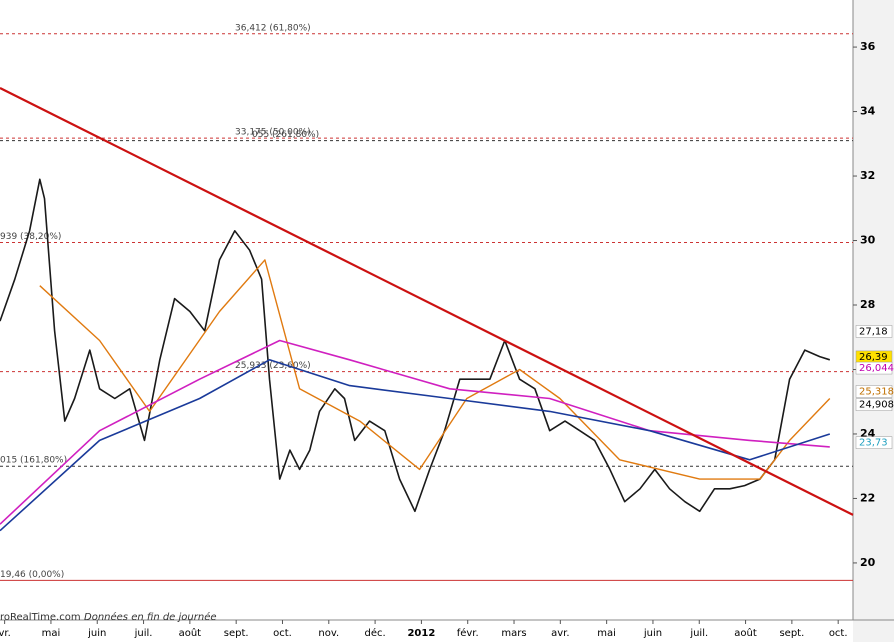 The height and width of the screenshot is (642, 894). Describe the element at coordinates (867, 304) in the screenshot. I see `y-tick-label: 28` at that location.